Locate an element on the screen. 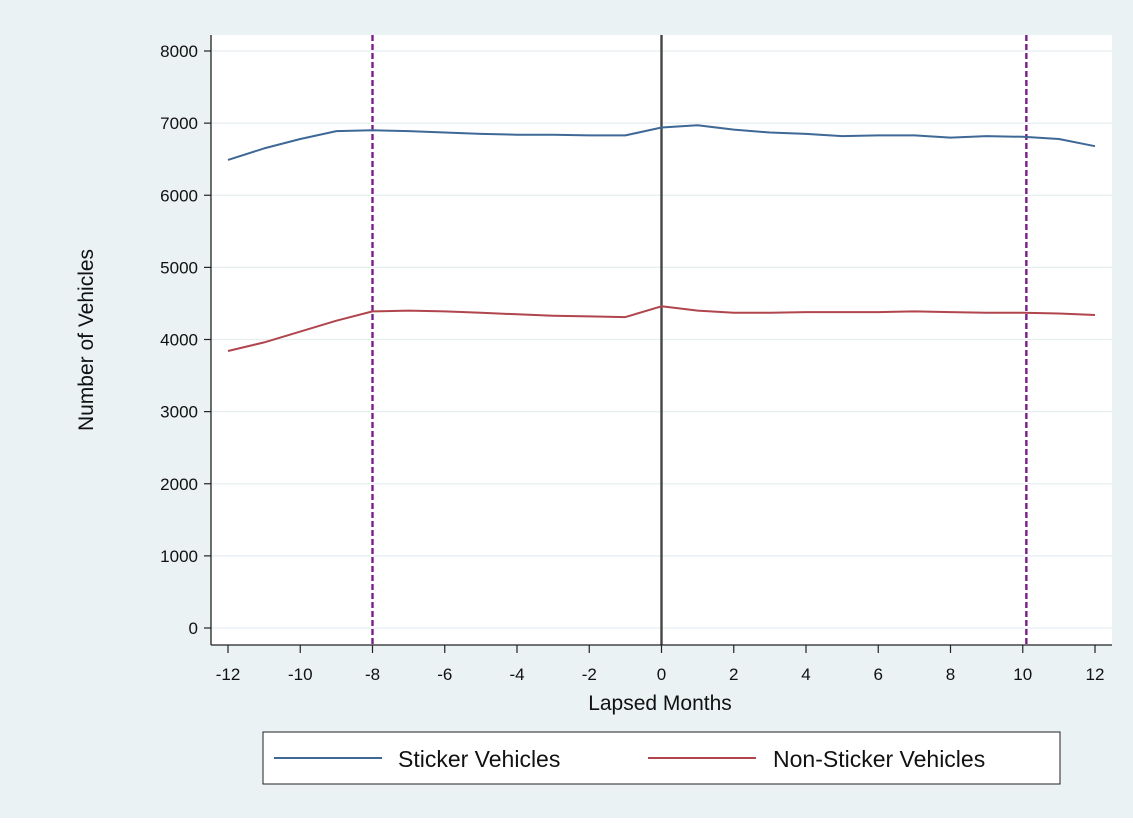 The image size is (1133, 823). x-tick-label: -12 is located at coordinates (228, 674).